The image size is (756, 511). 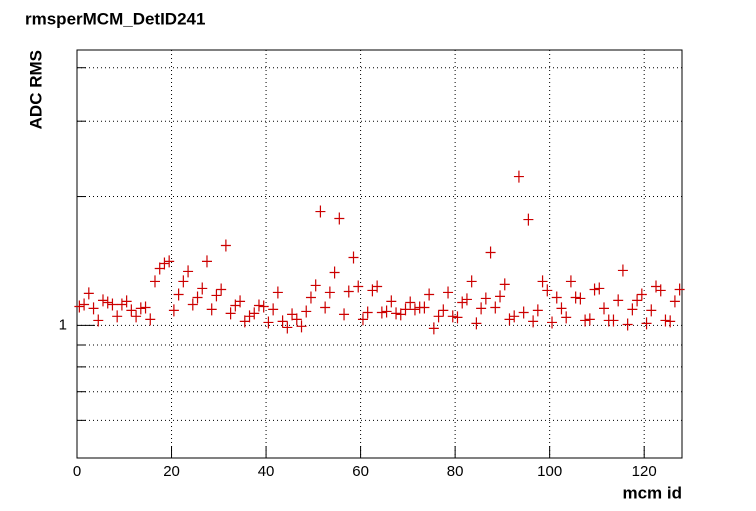 I want to click on x-tick-label: 60, so click(x=360, y=471).